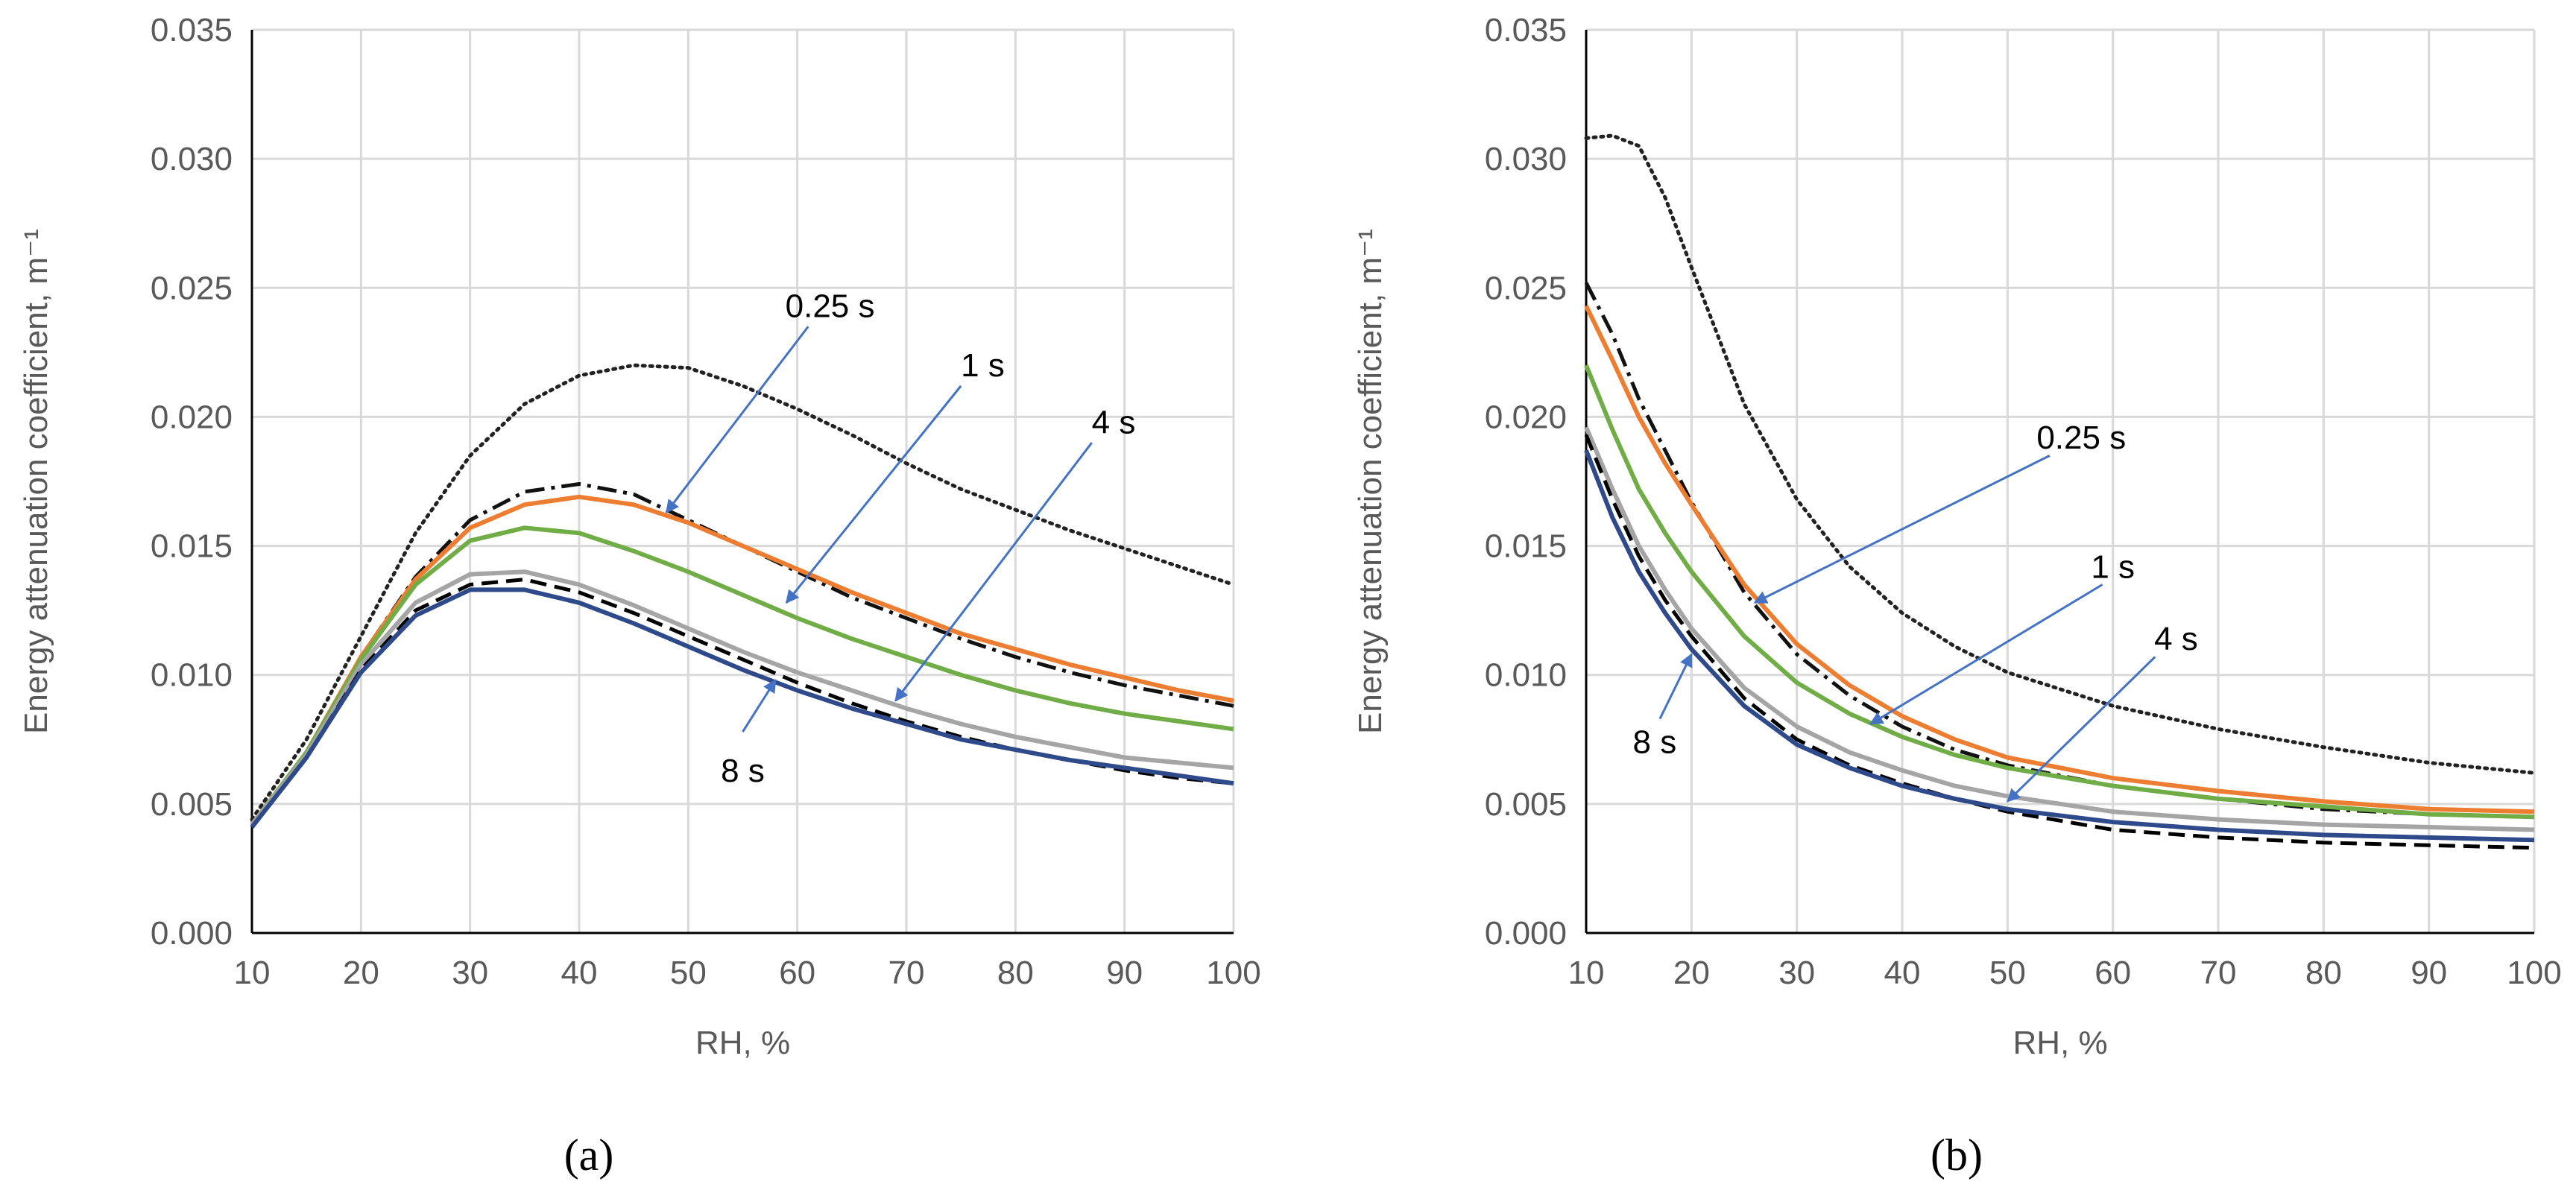  What do you see at coordinates (589, 1155) in the screenshot?
I see `panel-caption-a: (a)` at bounding box center [589, 1155].